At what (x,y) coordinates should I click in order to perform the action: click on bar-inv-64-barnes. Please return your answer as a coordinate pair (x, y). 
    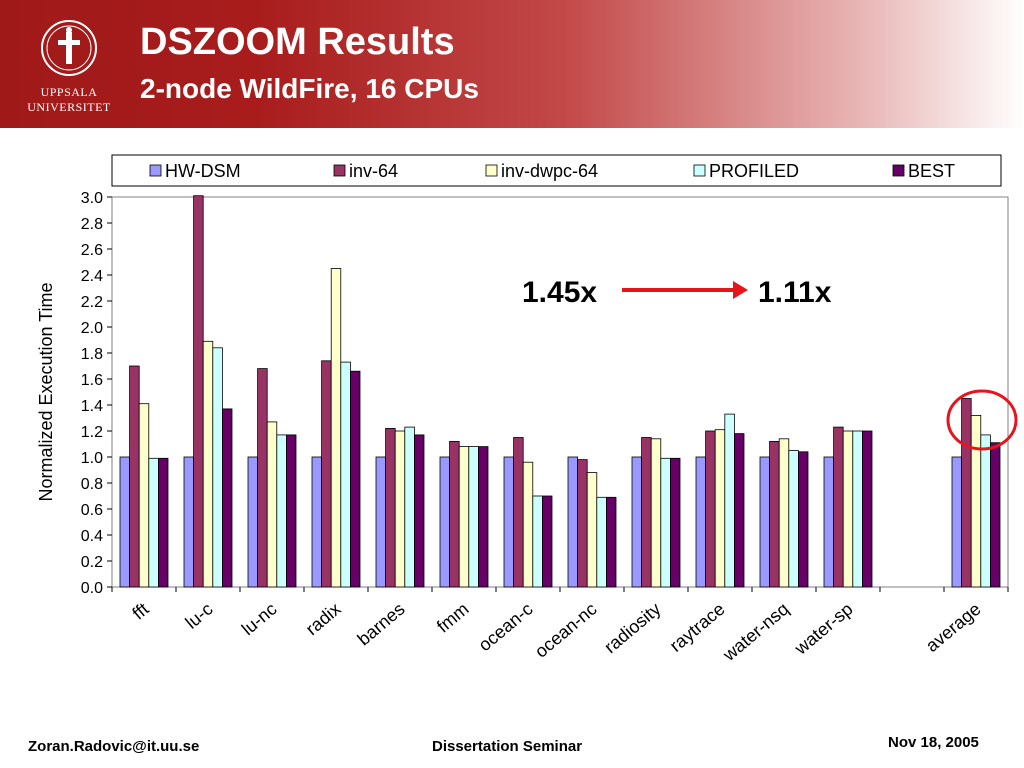
    Looking at the image, I should click on (390, 507).